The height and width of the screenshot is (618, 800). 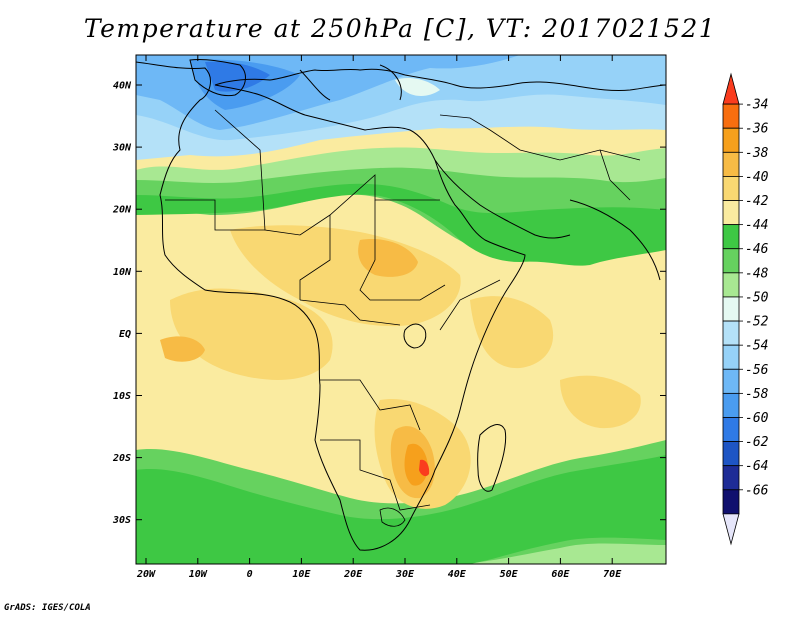 I want to click on lat-tick-label: 10N, so click(x=122, y=272).